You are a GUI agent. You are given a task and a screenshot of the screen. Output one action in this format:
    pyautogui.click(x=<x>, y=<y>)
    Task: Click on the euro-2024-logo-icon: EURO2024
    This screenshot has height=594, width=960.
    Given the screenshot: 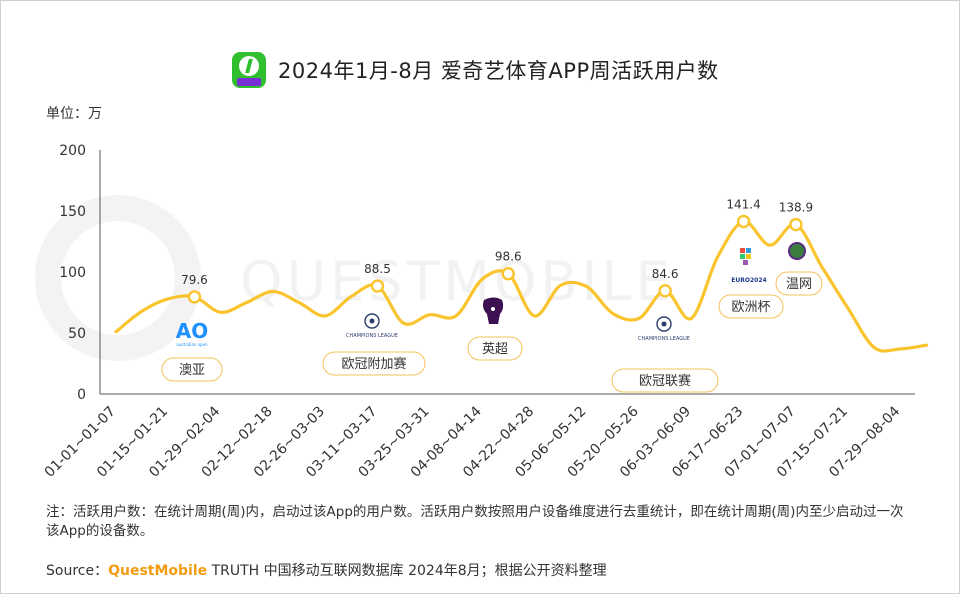 What is the action you would take?
    pyautogui.click(x=748, y=280)
    